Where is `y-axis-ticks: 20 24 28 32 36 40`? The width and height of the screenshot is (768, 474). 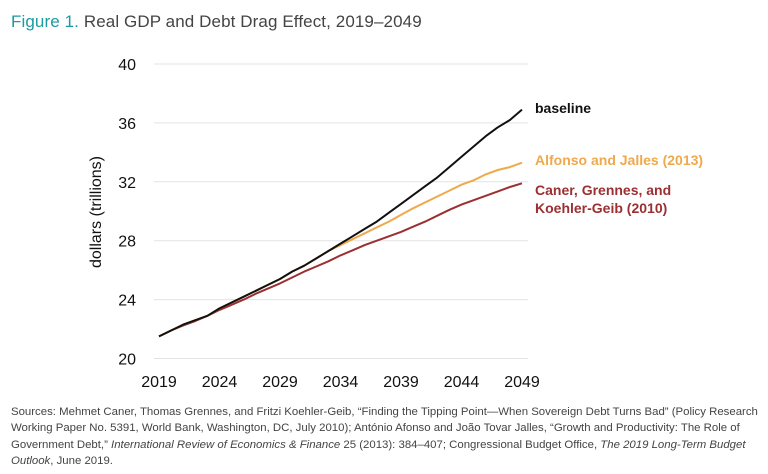 y-axis-ticks: 20 24 28 32 36 40 is located at coordinates (127, 213).